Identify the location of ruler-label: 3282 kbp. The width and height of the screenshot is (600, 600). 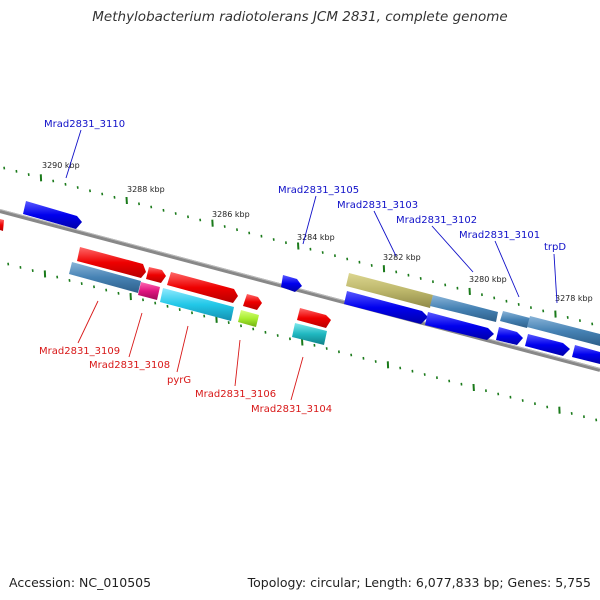
(402, 257).